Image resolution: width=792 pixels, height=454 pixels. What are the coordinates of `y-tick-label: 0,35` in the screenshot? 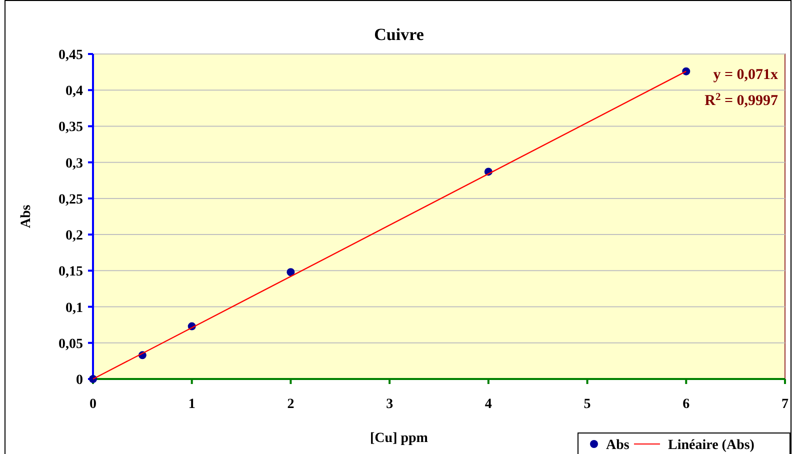 It's located at (70, 128).